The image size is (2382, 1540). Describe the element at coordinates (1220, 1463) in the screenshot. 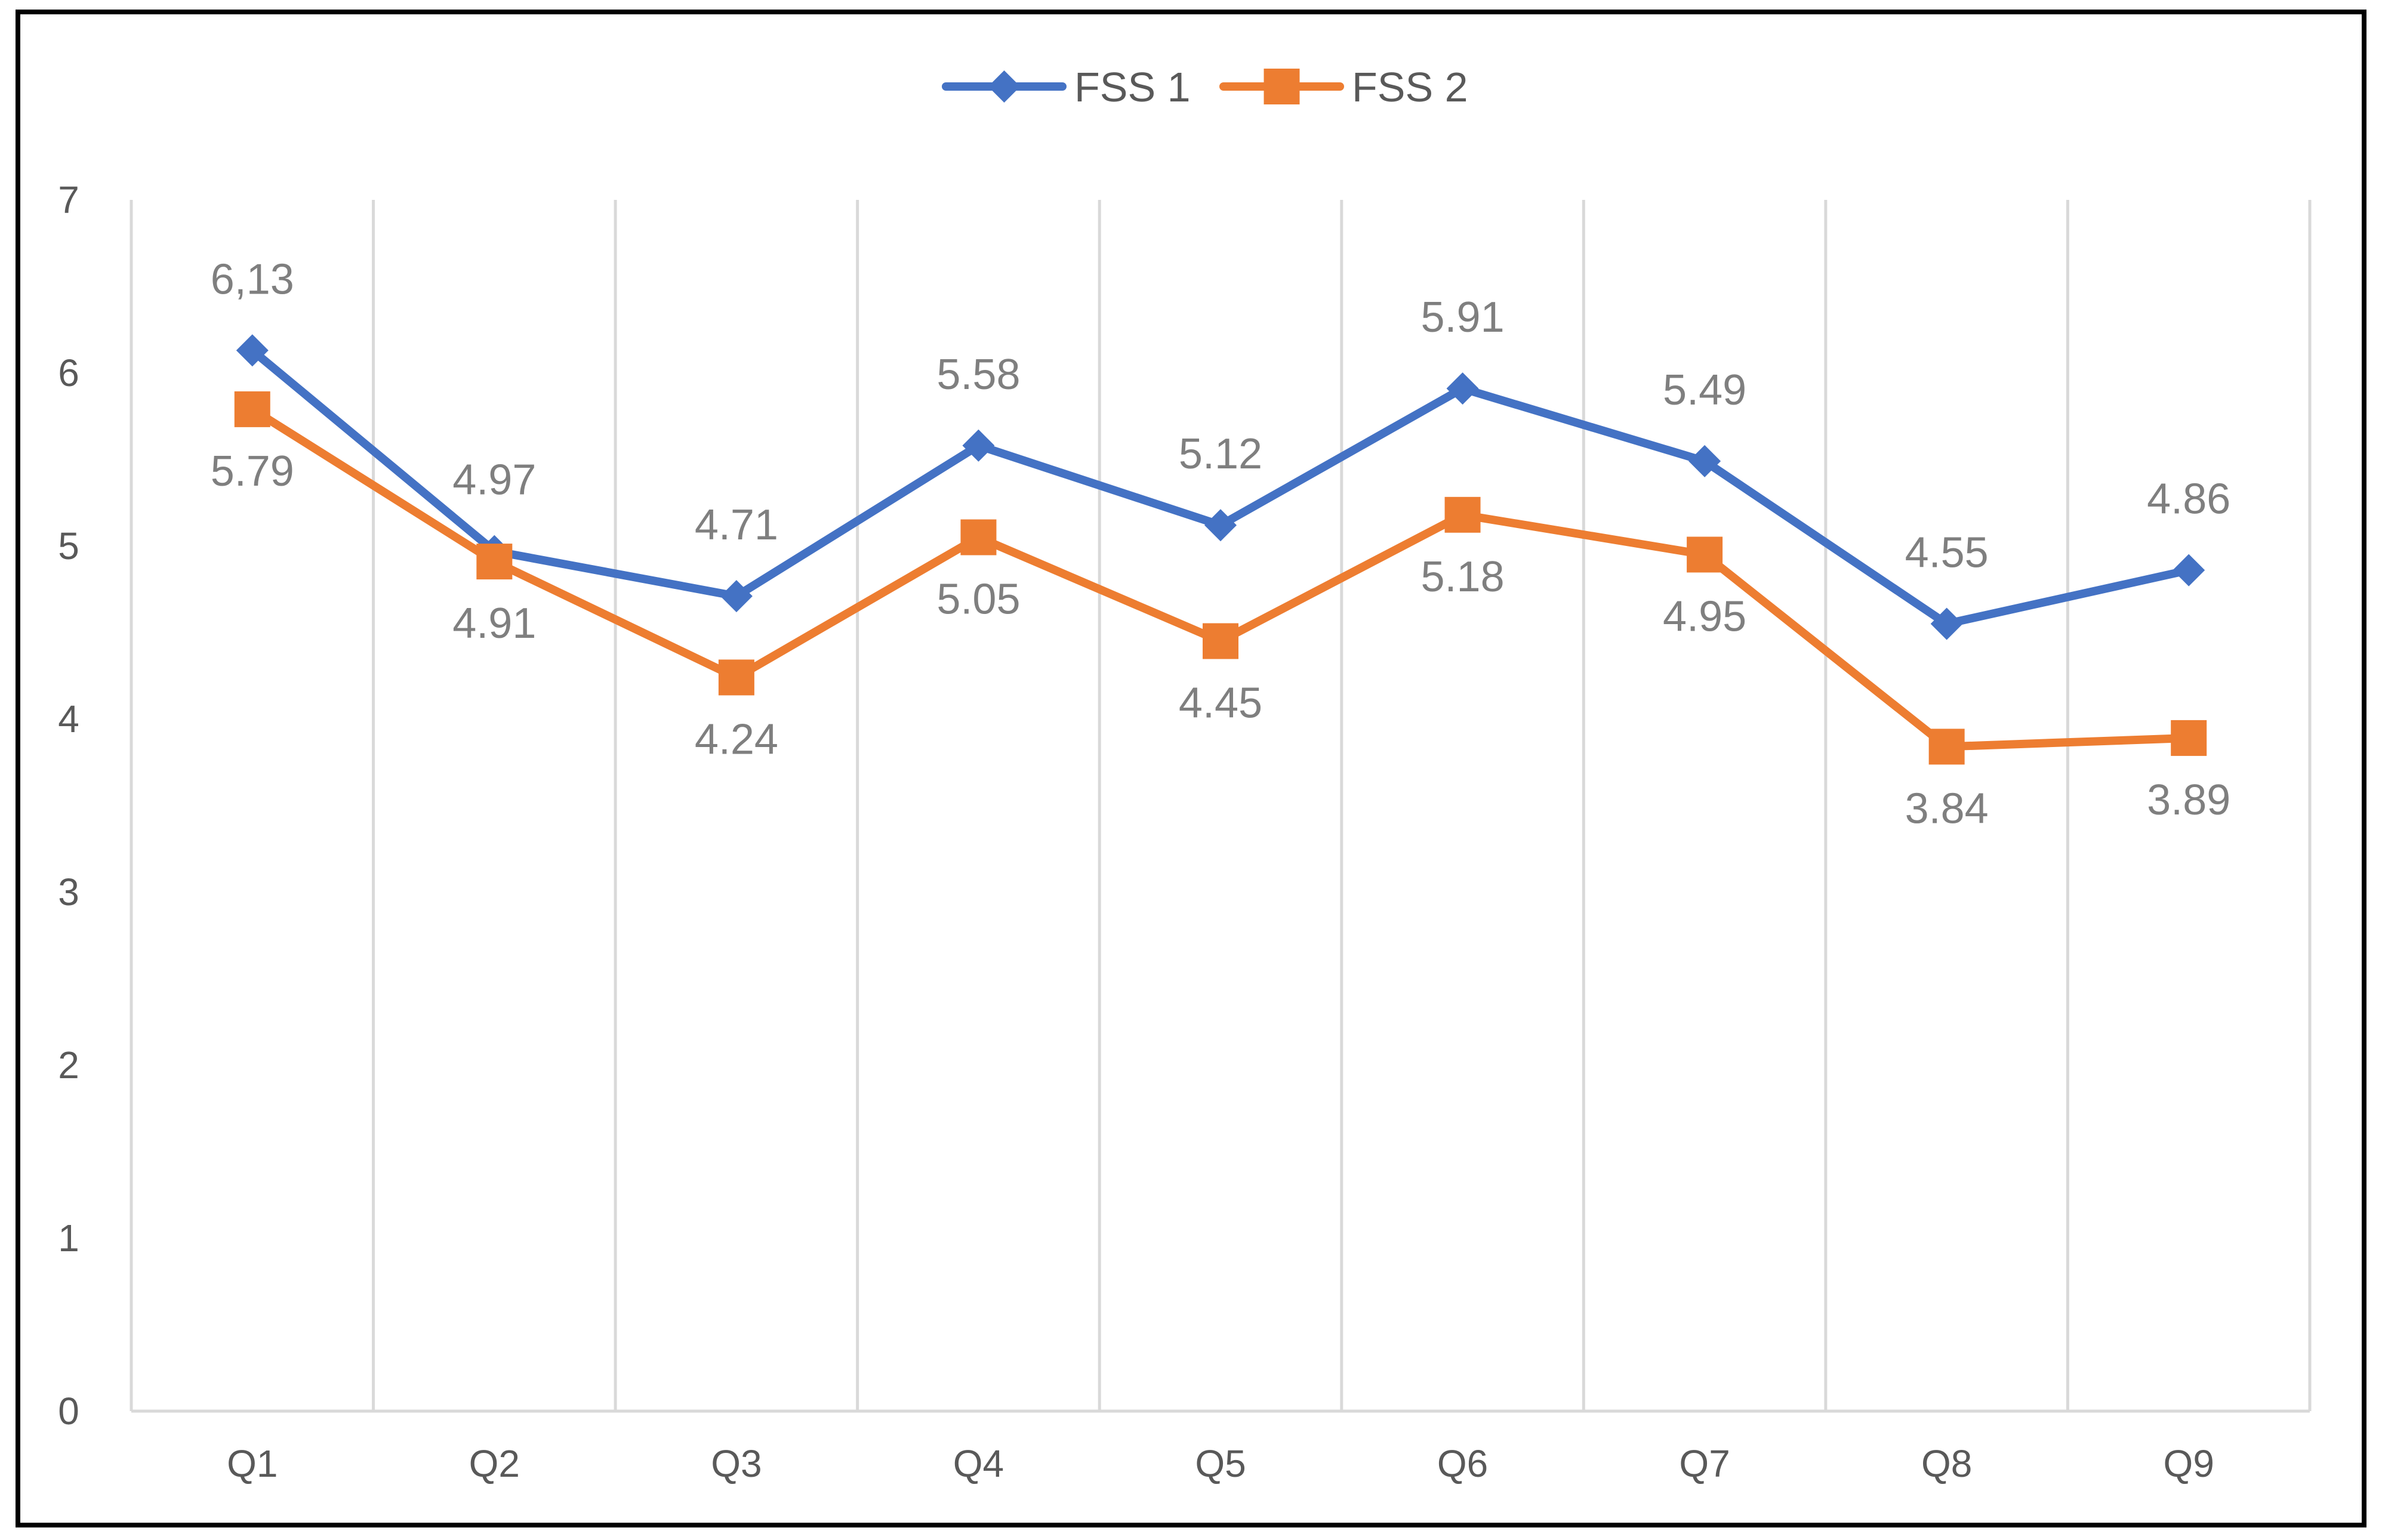

I see `x-tick-label: Q5` at that location.